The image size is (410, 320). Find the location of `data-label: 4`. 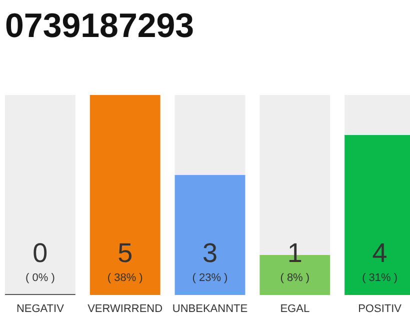

data-label: 4 is located at coordinates (380, 253).